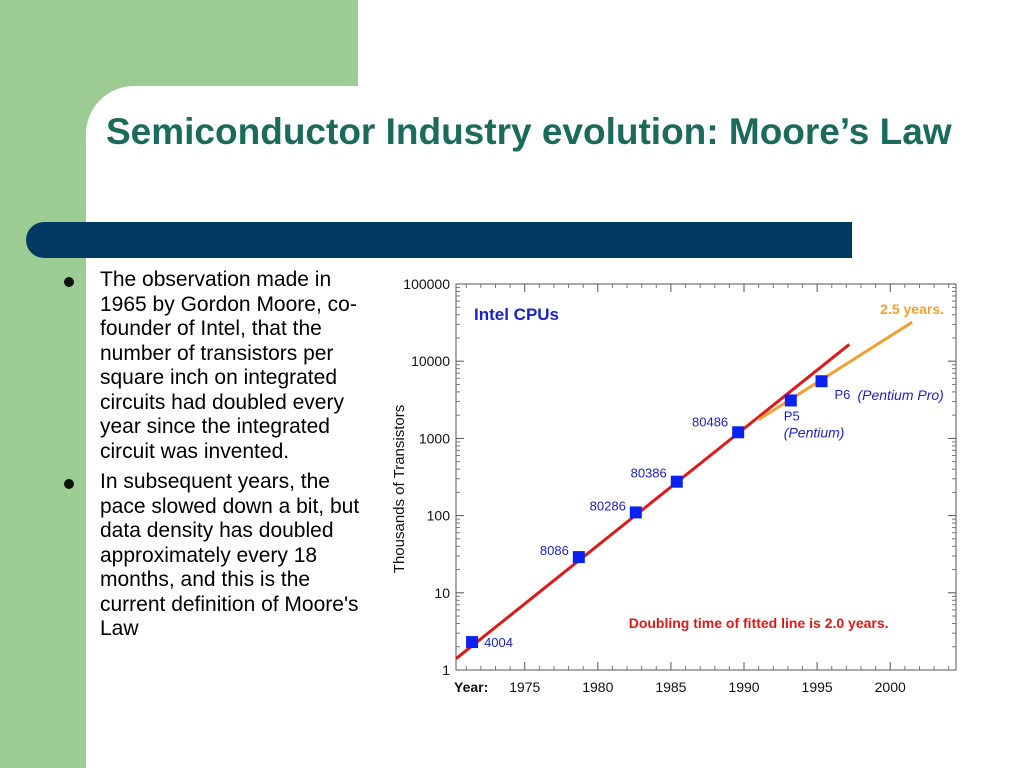  Describe the element at coordinates (792, 415) in the screenshot. I see `data-point-label: P5` at that location.